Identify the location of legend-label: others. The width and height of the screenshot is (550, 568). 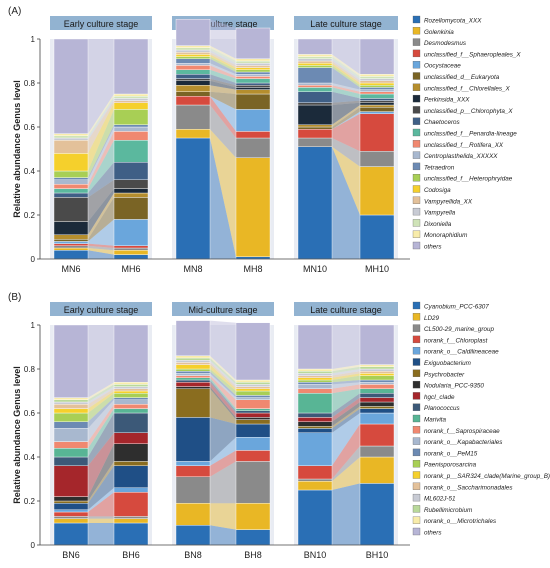
(433, 247).